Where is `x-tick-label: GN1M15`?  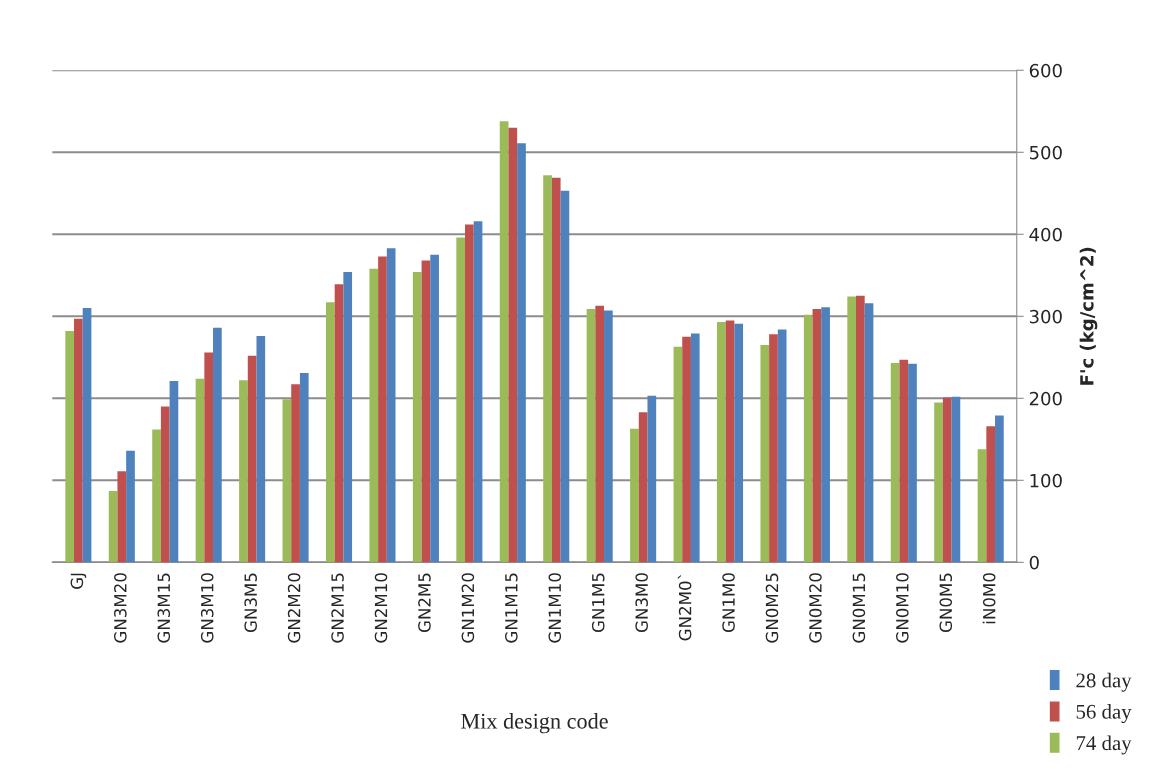 x-tick-label: GN1M15 is located at coordinates (511, 608).